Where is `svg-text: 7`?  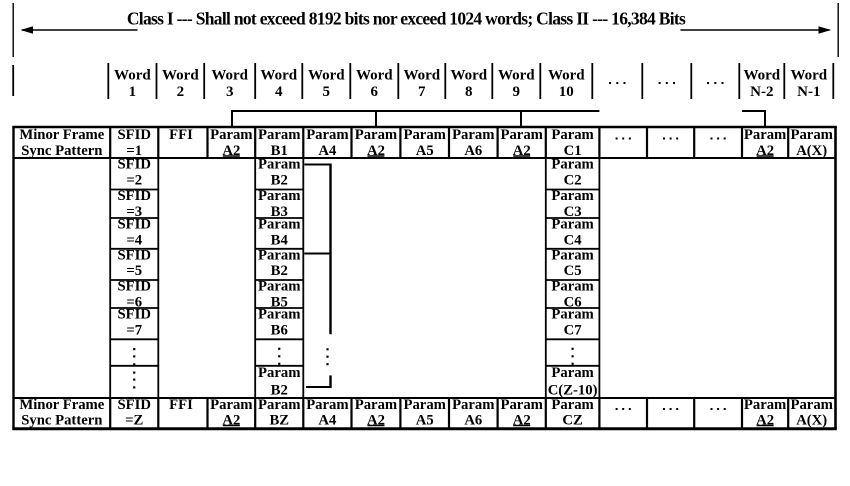
svg-text: 7 is located at coordinates (422, 92).